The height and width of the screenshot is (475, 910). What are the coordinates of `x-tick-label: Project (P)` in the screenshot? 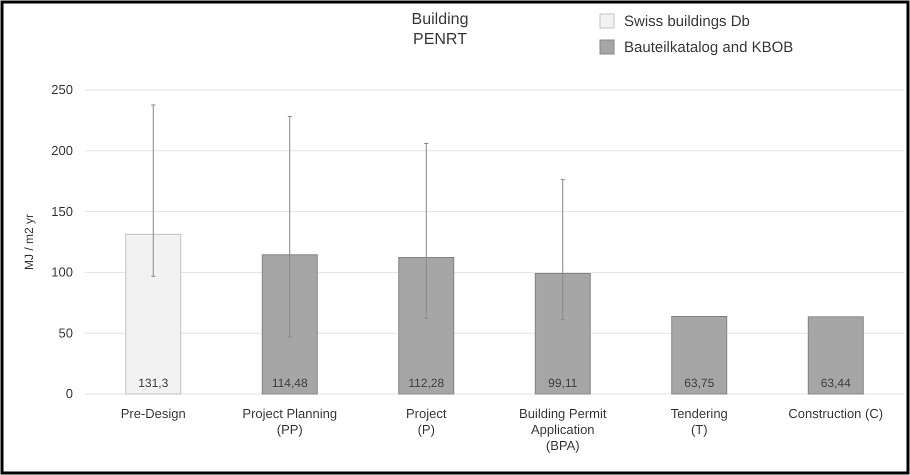 It's located at (426, 421).